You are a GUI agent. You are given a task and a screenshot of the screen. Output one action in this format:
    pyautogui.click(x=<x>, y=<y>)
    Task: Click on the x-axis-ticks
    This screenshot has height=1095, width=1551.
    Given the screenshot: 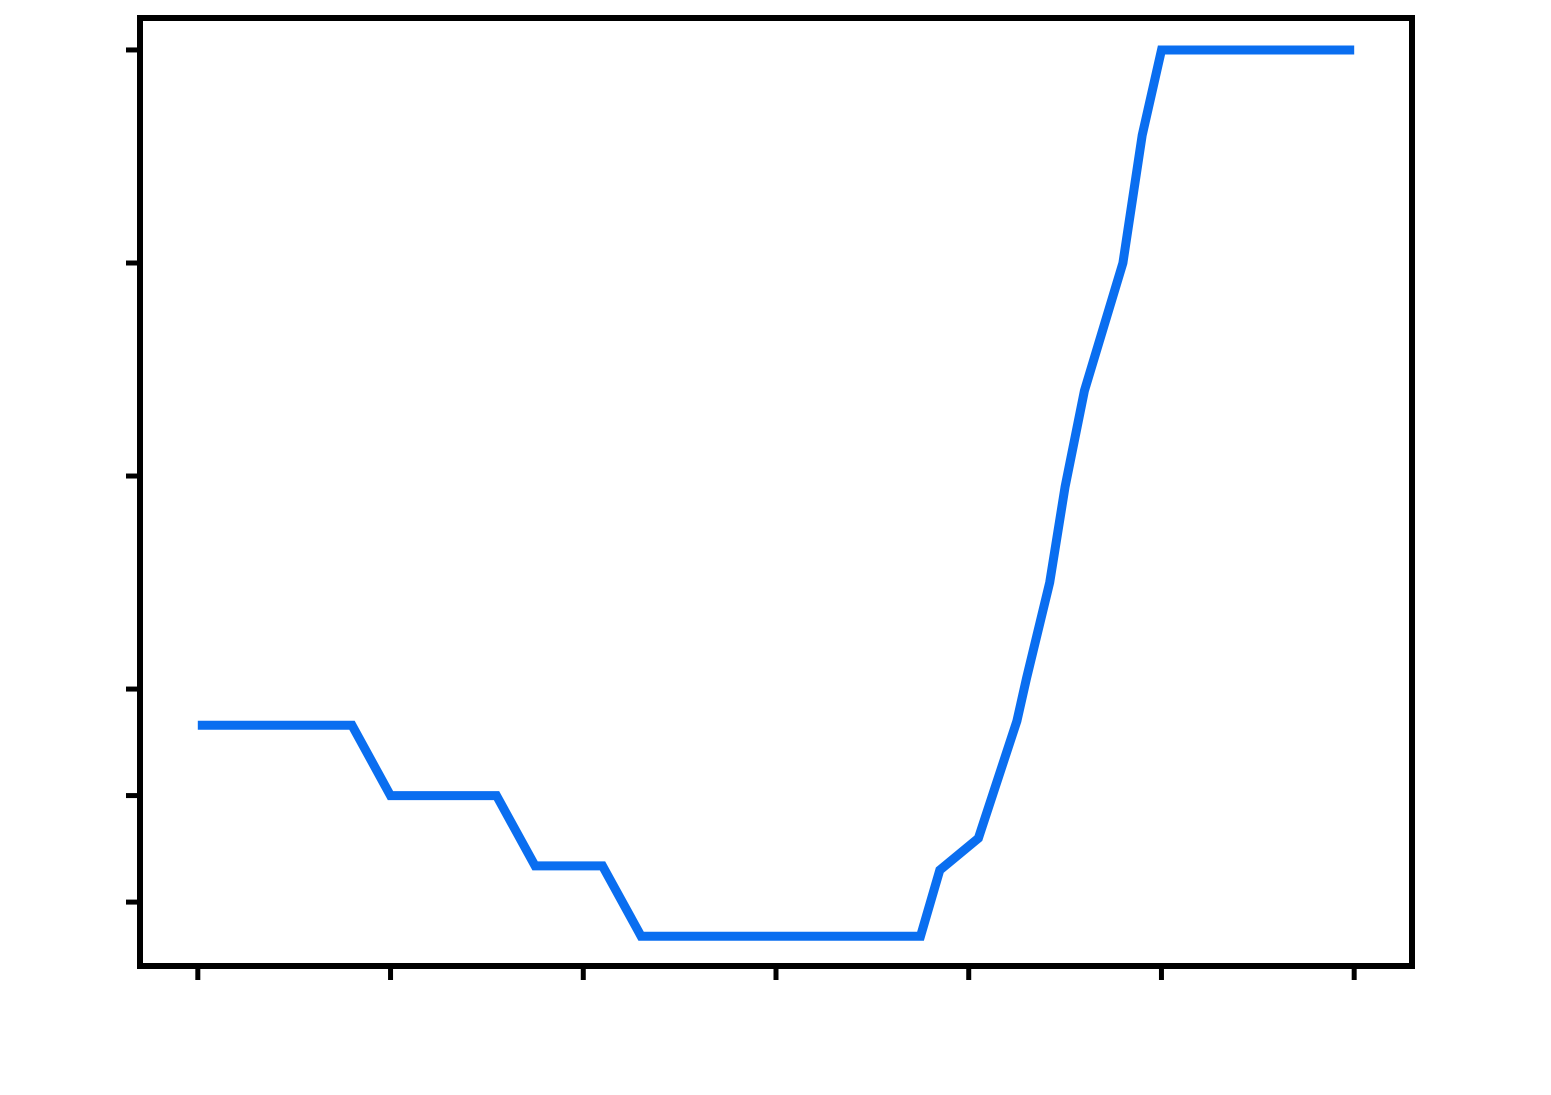 What is the action you would take?
    pyautogui.click(x=776, y=974)
    